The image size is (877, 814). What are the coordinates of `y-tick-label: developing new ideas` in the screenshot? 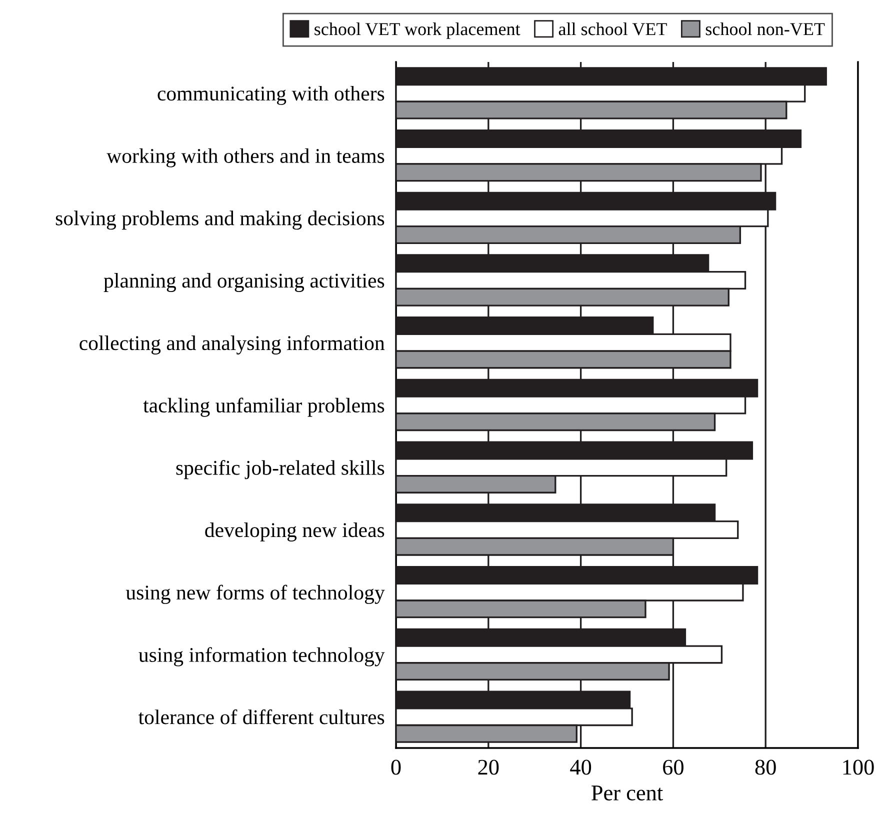 It's located at (294, 532).